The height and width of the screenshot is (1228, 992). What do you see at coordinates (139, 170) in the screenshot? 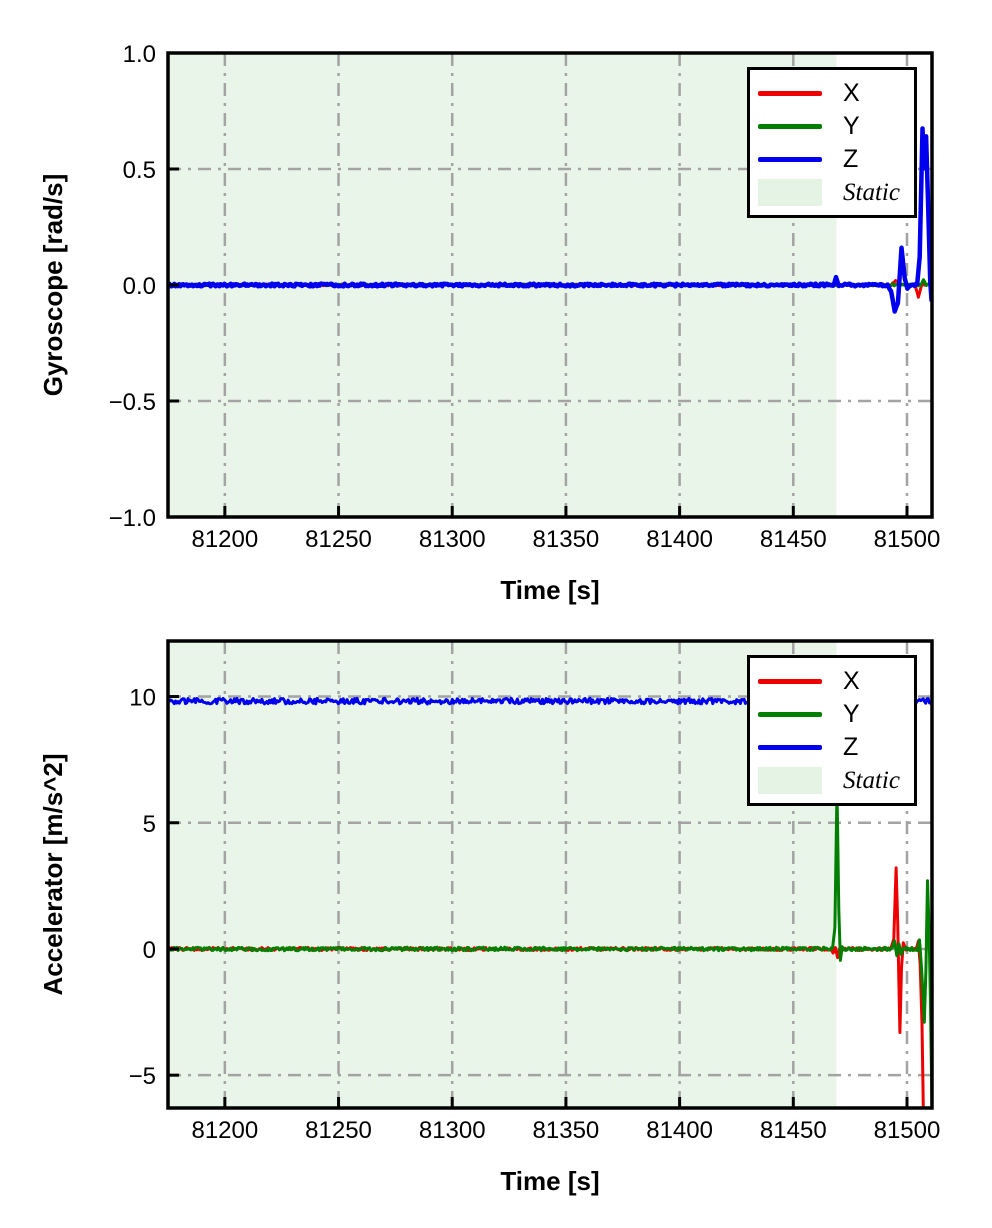
I see `y-tick-label: 0.5` at bounding box center [139, 170].